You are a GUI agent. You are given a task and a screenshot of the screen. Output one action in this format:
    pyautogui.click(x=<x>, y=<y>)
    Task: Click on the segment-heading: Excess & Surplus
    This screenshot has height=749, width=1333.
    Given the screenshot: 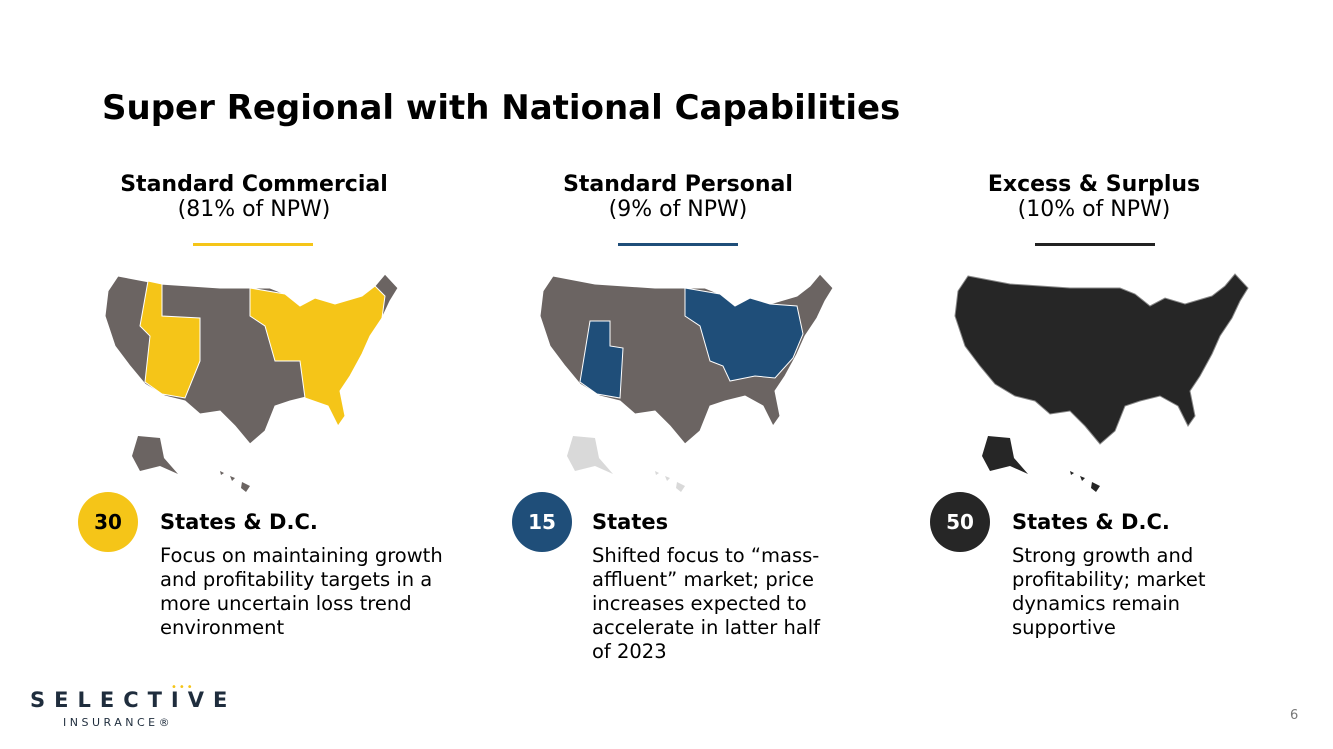 What is the action you would take?
    pyautogui.click(x=1094, y=184)
    